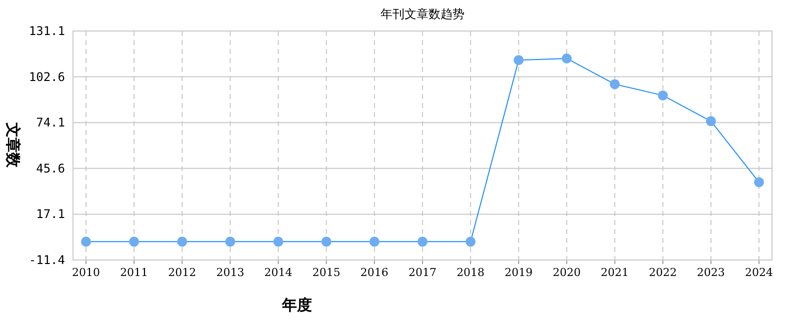 This screenshot has width=798, height=330. What do you see at coordinates (182, 272) in the screenshot?
I see `x-tick-label: 2012` at bounding box center [182, 272].